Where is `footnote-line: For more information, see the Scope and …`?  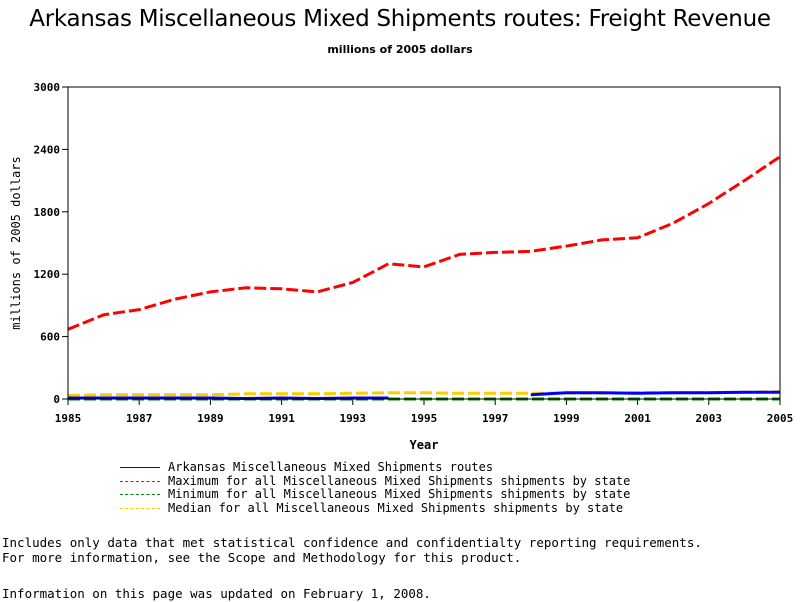 footnote-line: For more information, see the Scope and … is located at coordinates (262, 557).